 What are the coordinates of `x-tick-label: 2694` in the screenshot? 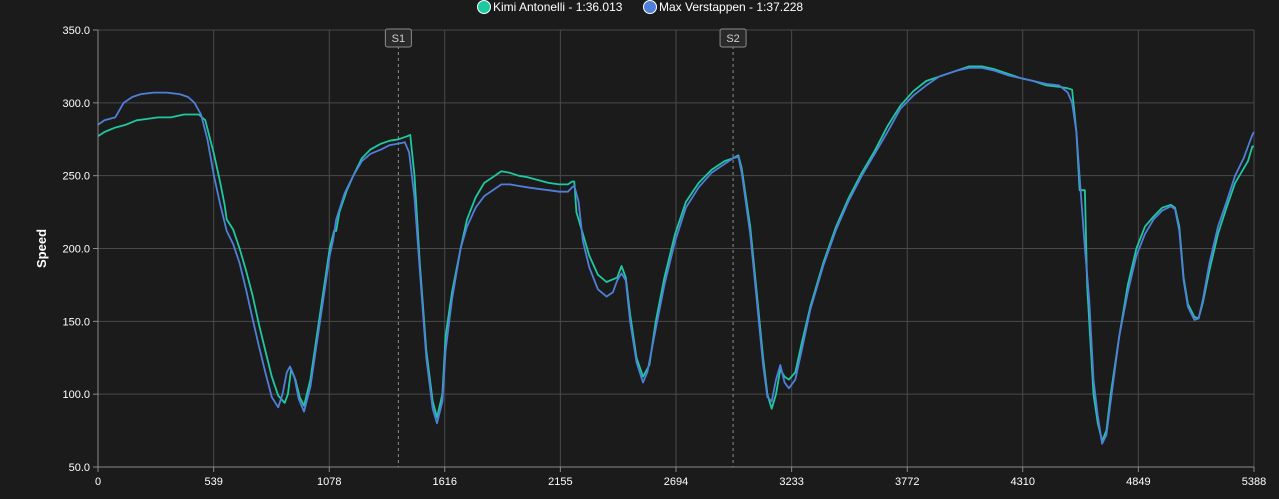 It's located at (676, 482).